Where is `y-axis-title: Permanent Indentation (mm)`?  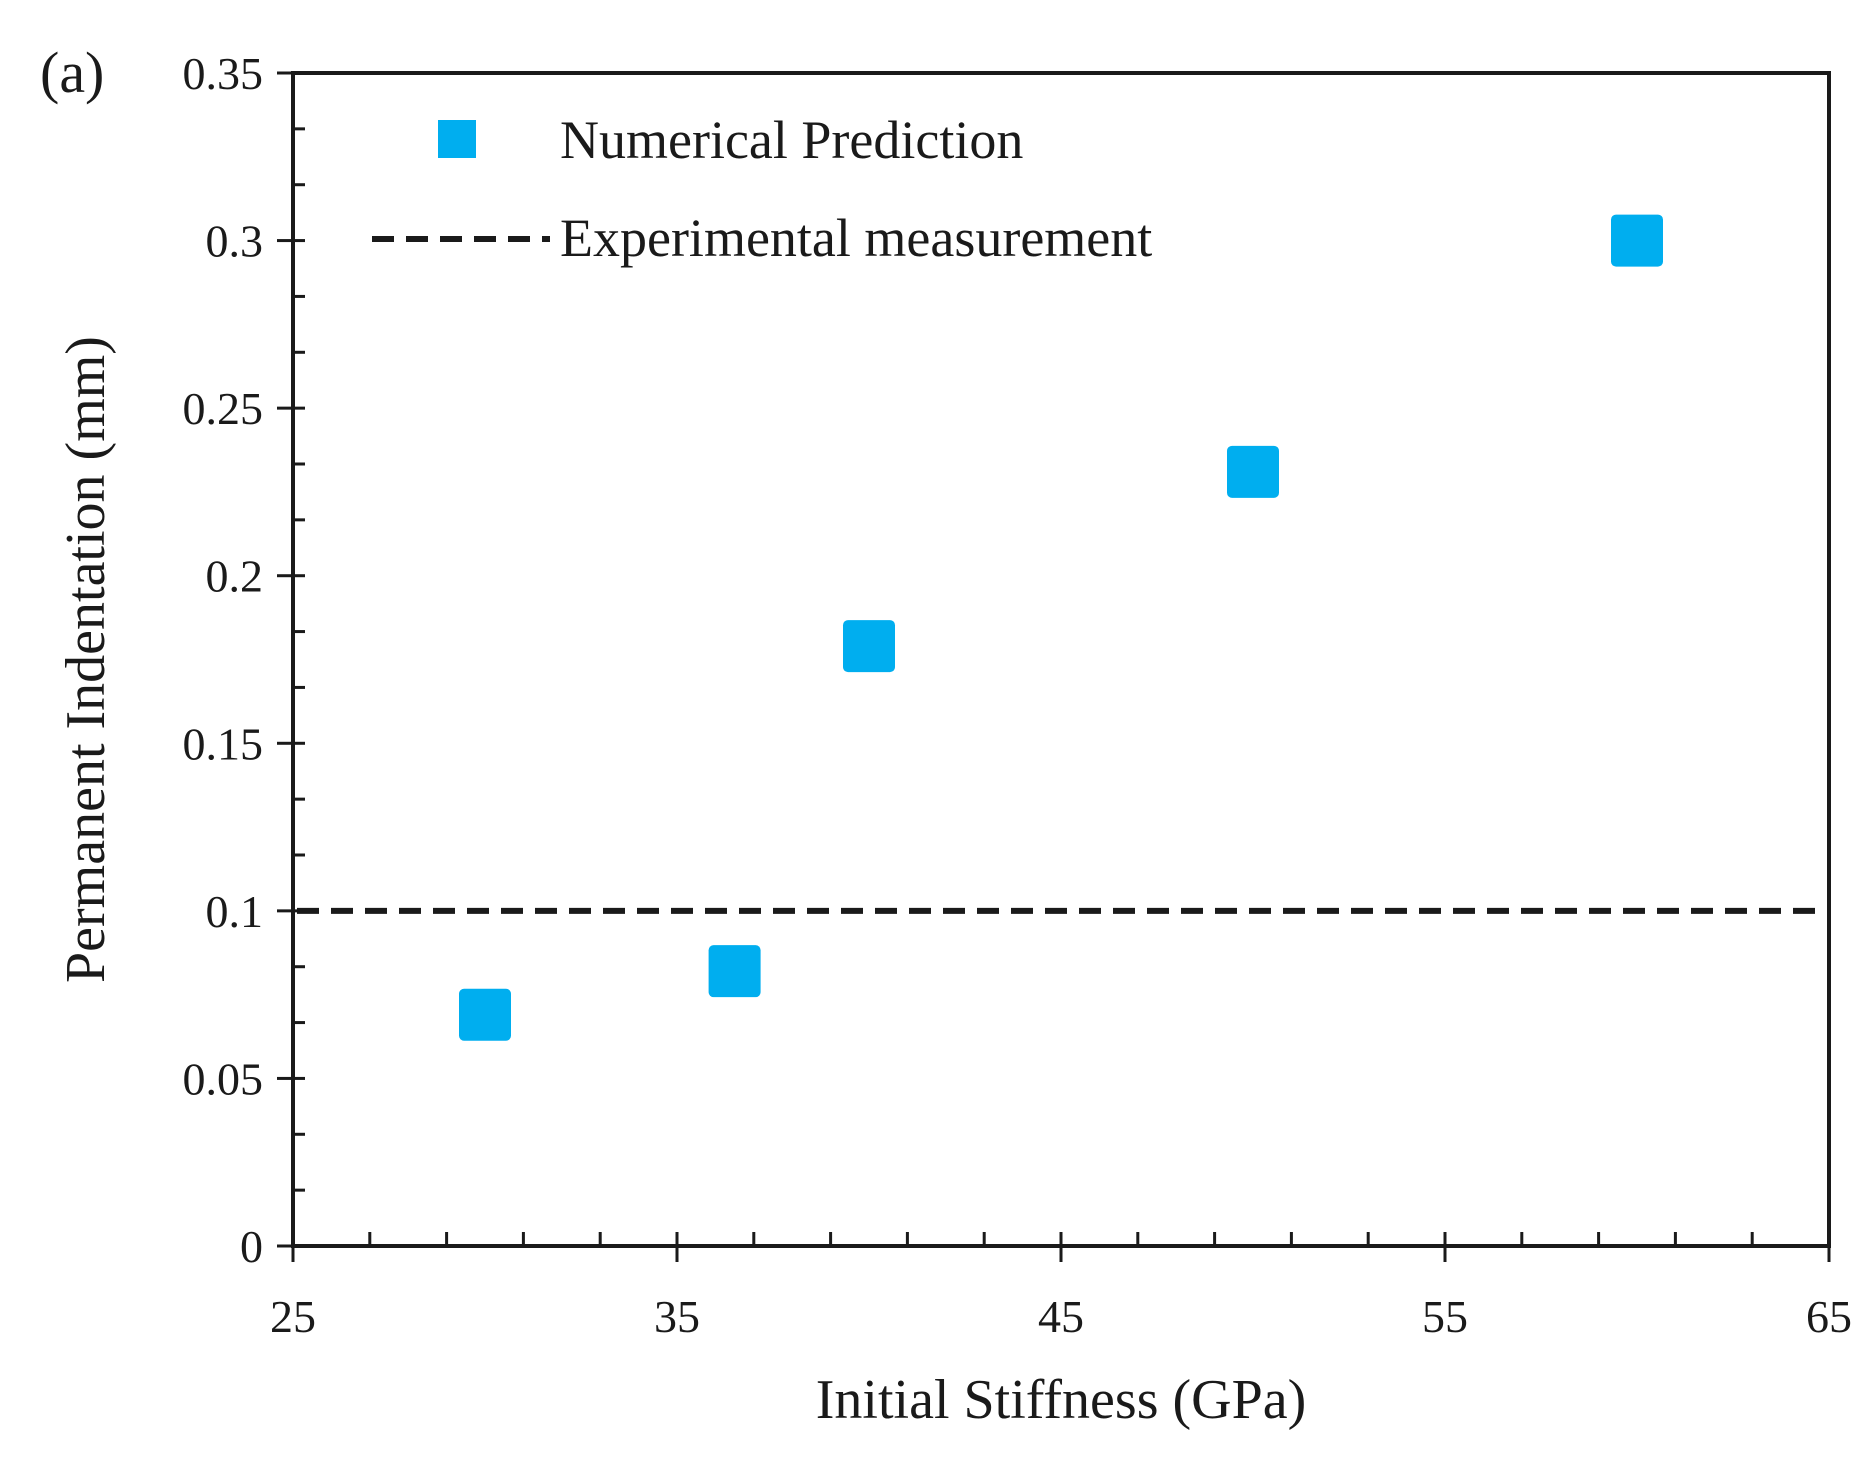 y-axis-title: Permanent Indentation (mm) is located at coordinates (86, 659).